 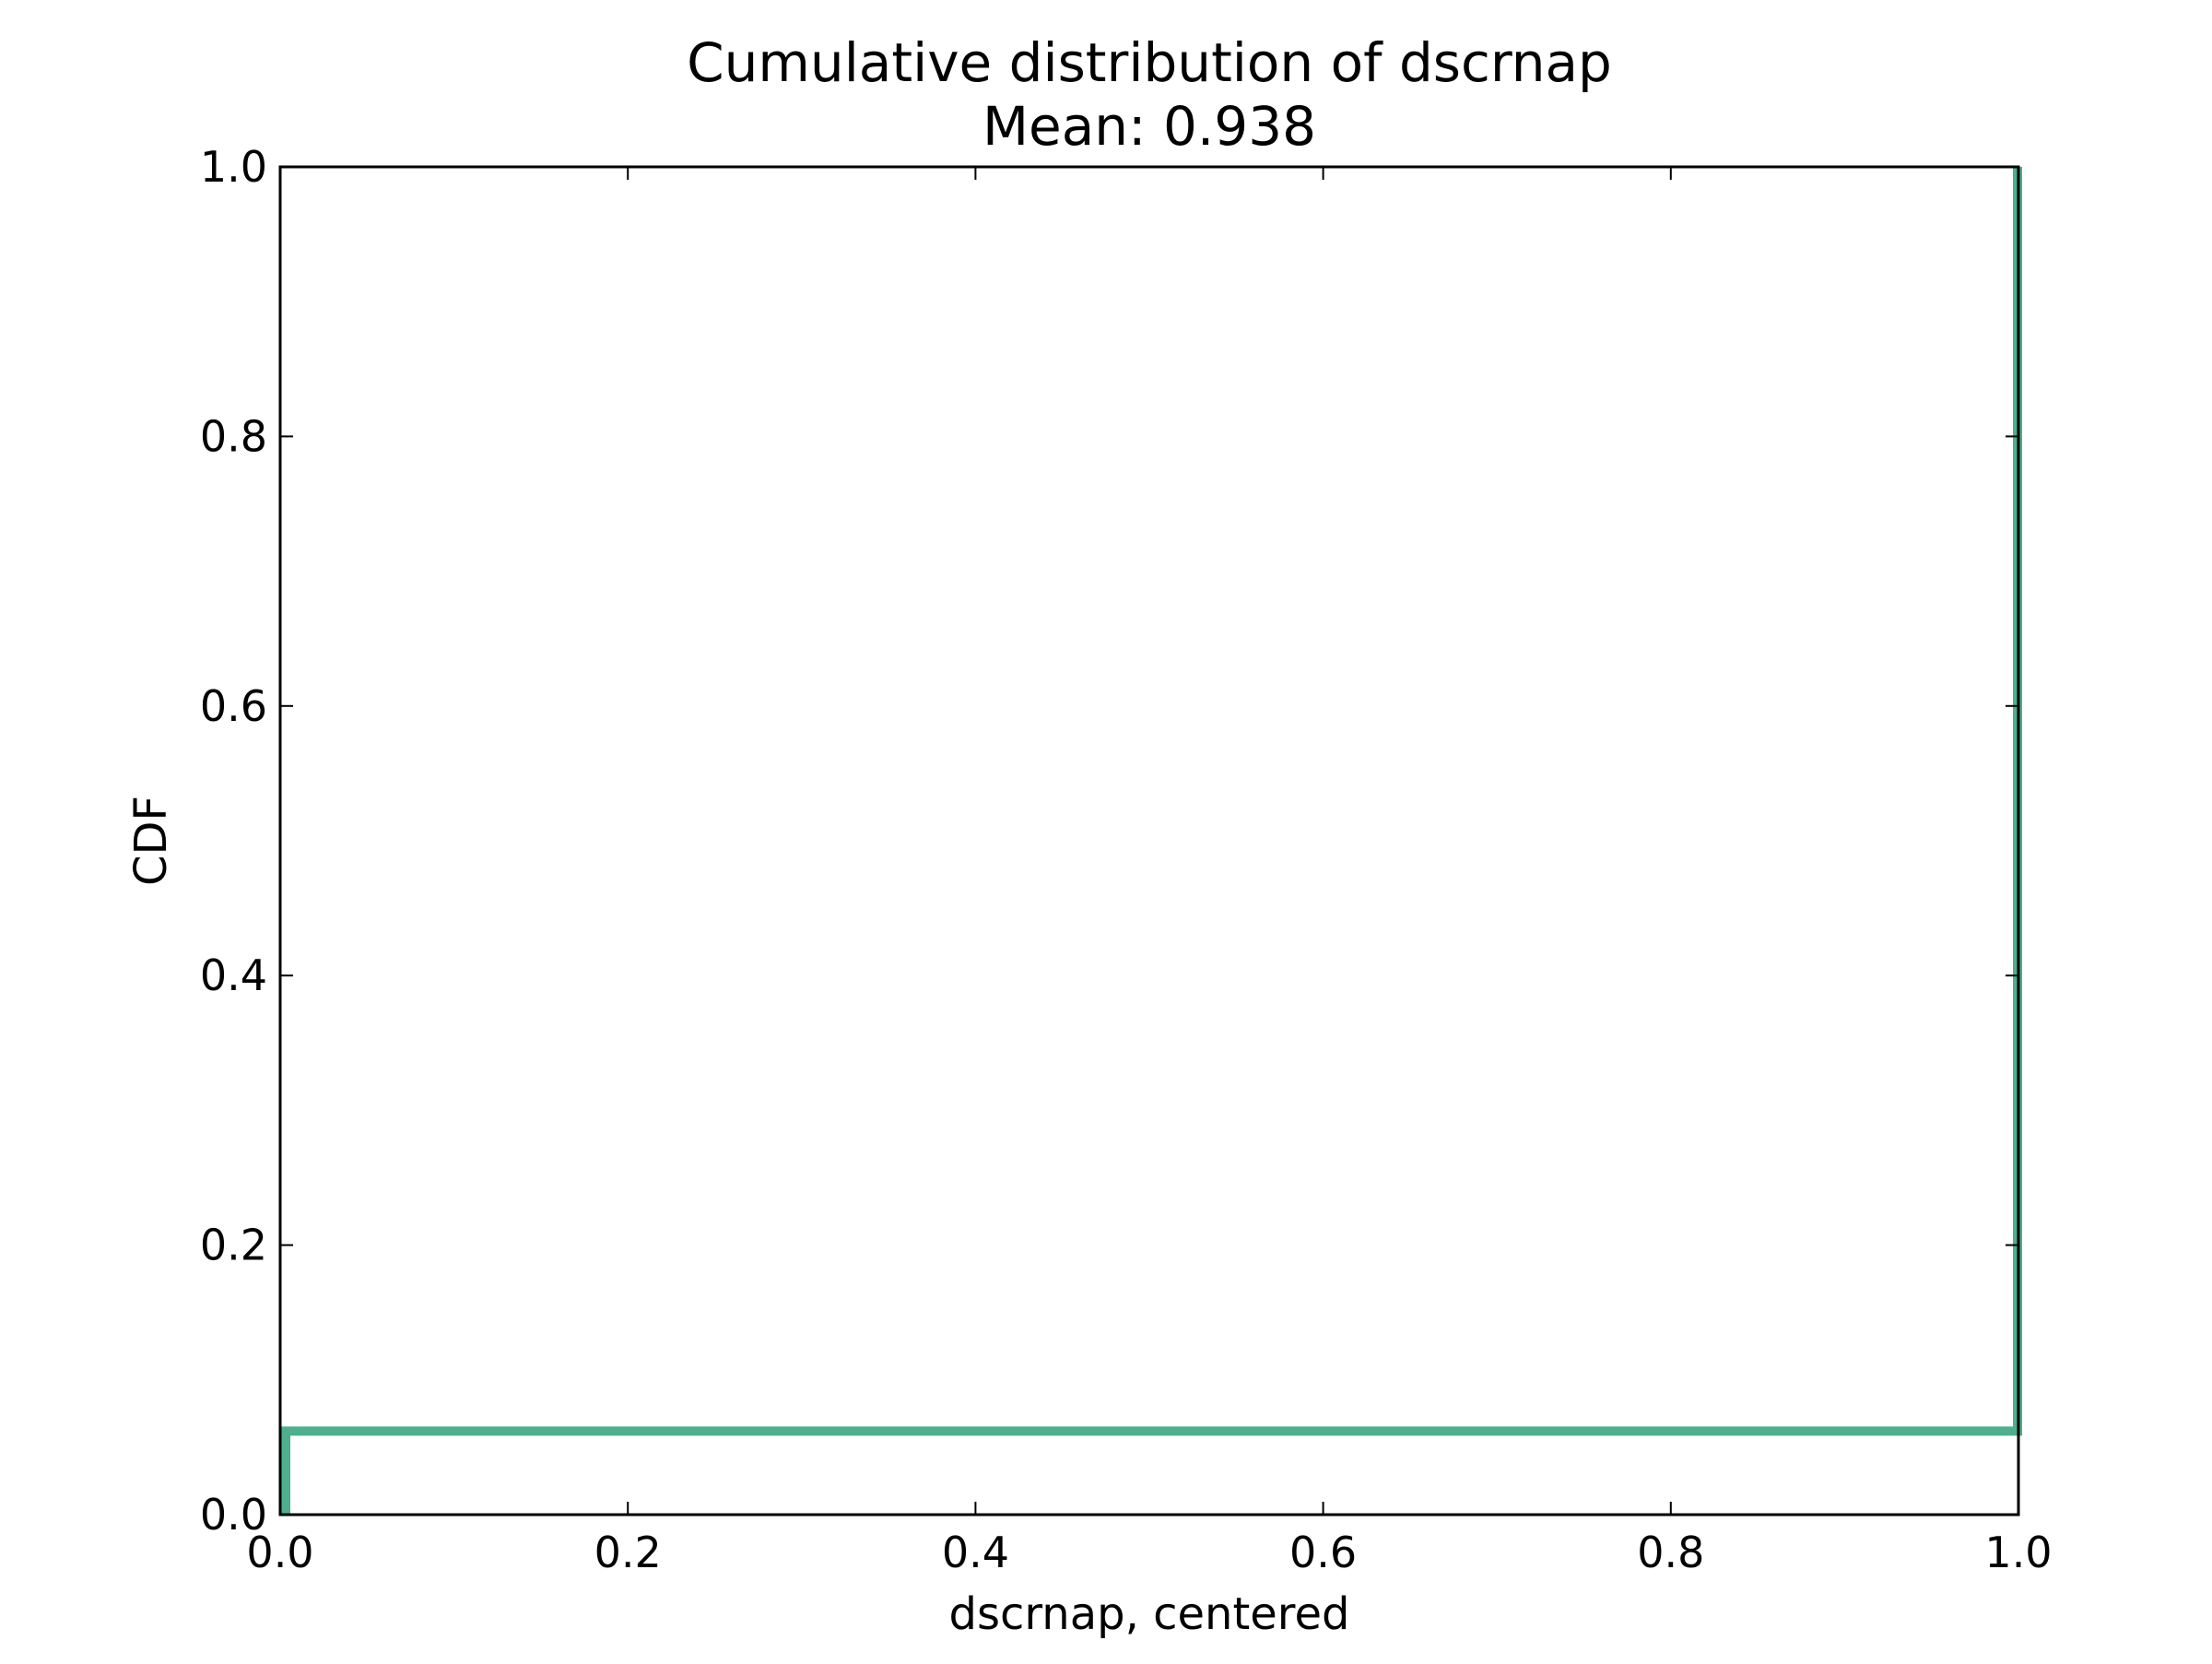 What do you see at coordinates (975, 1552) in the screenshot?
I see `x-tick-label: 0.4` at bounding box center [975, 1552].